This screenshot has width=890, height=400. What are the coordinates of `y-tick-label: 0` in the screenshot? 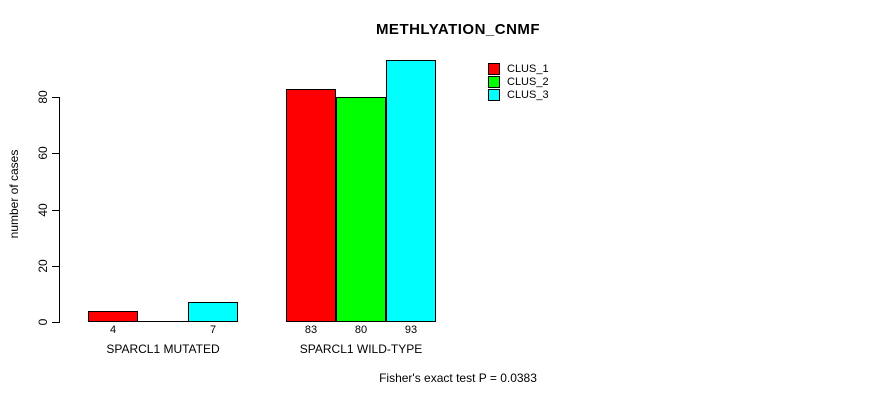 It's located at (43, 322).